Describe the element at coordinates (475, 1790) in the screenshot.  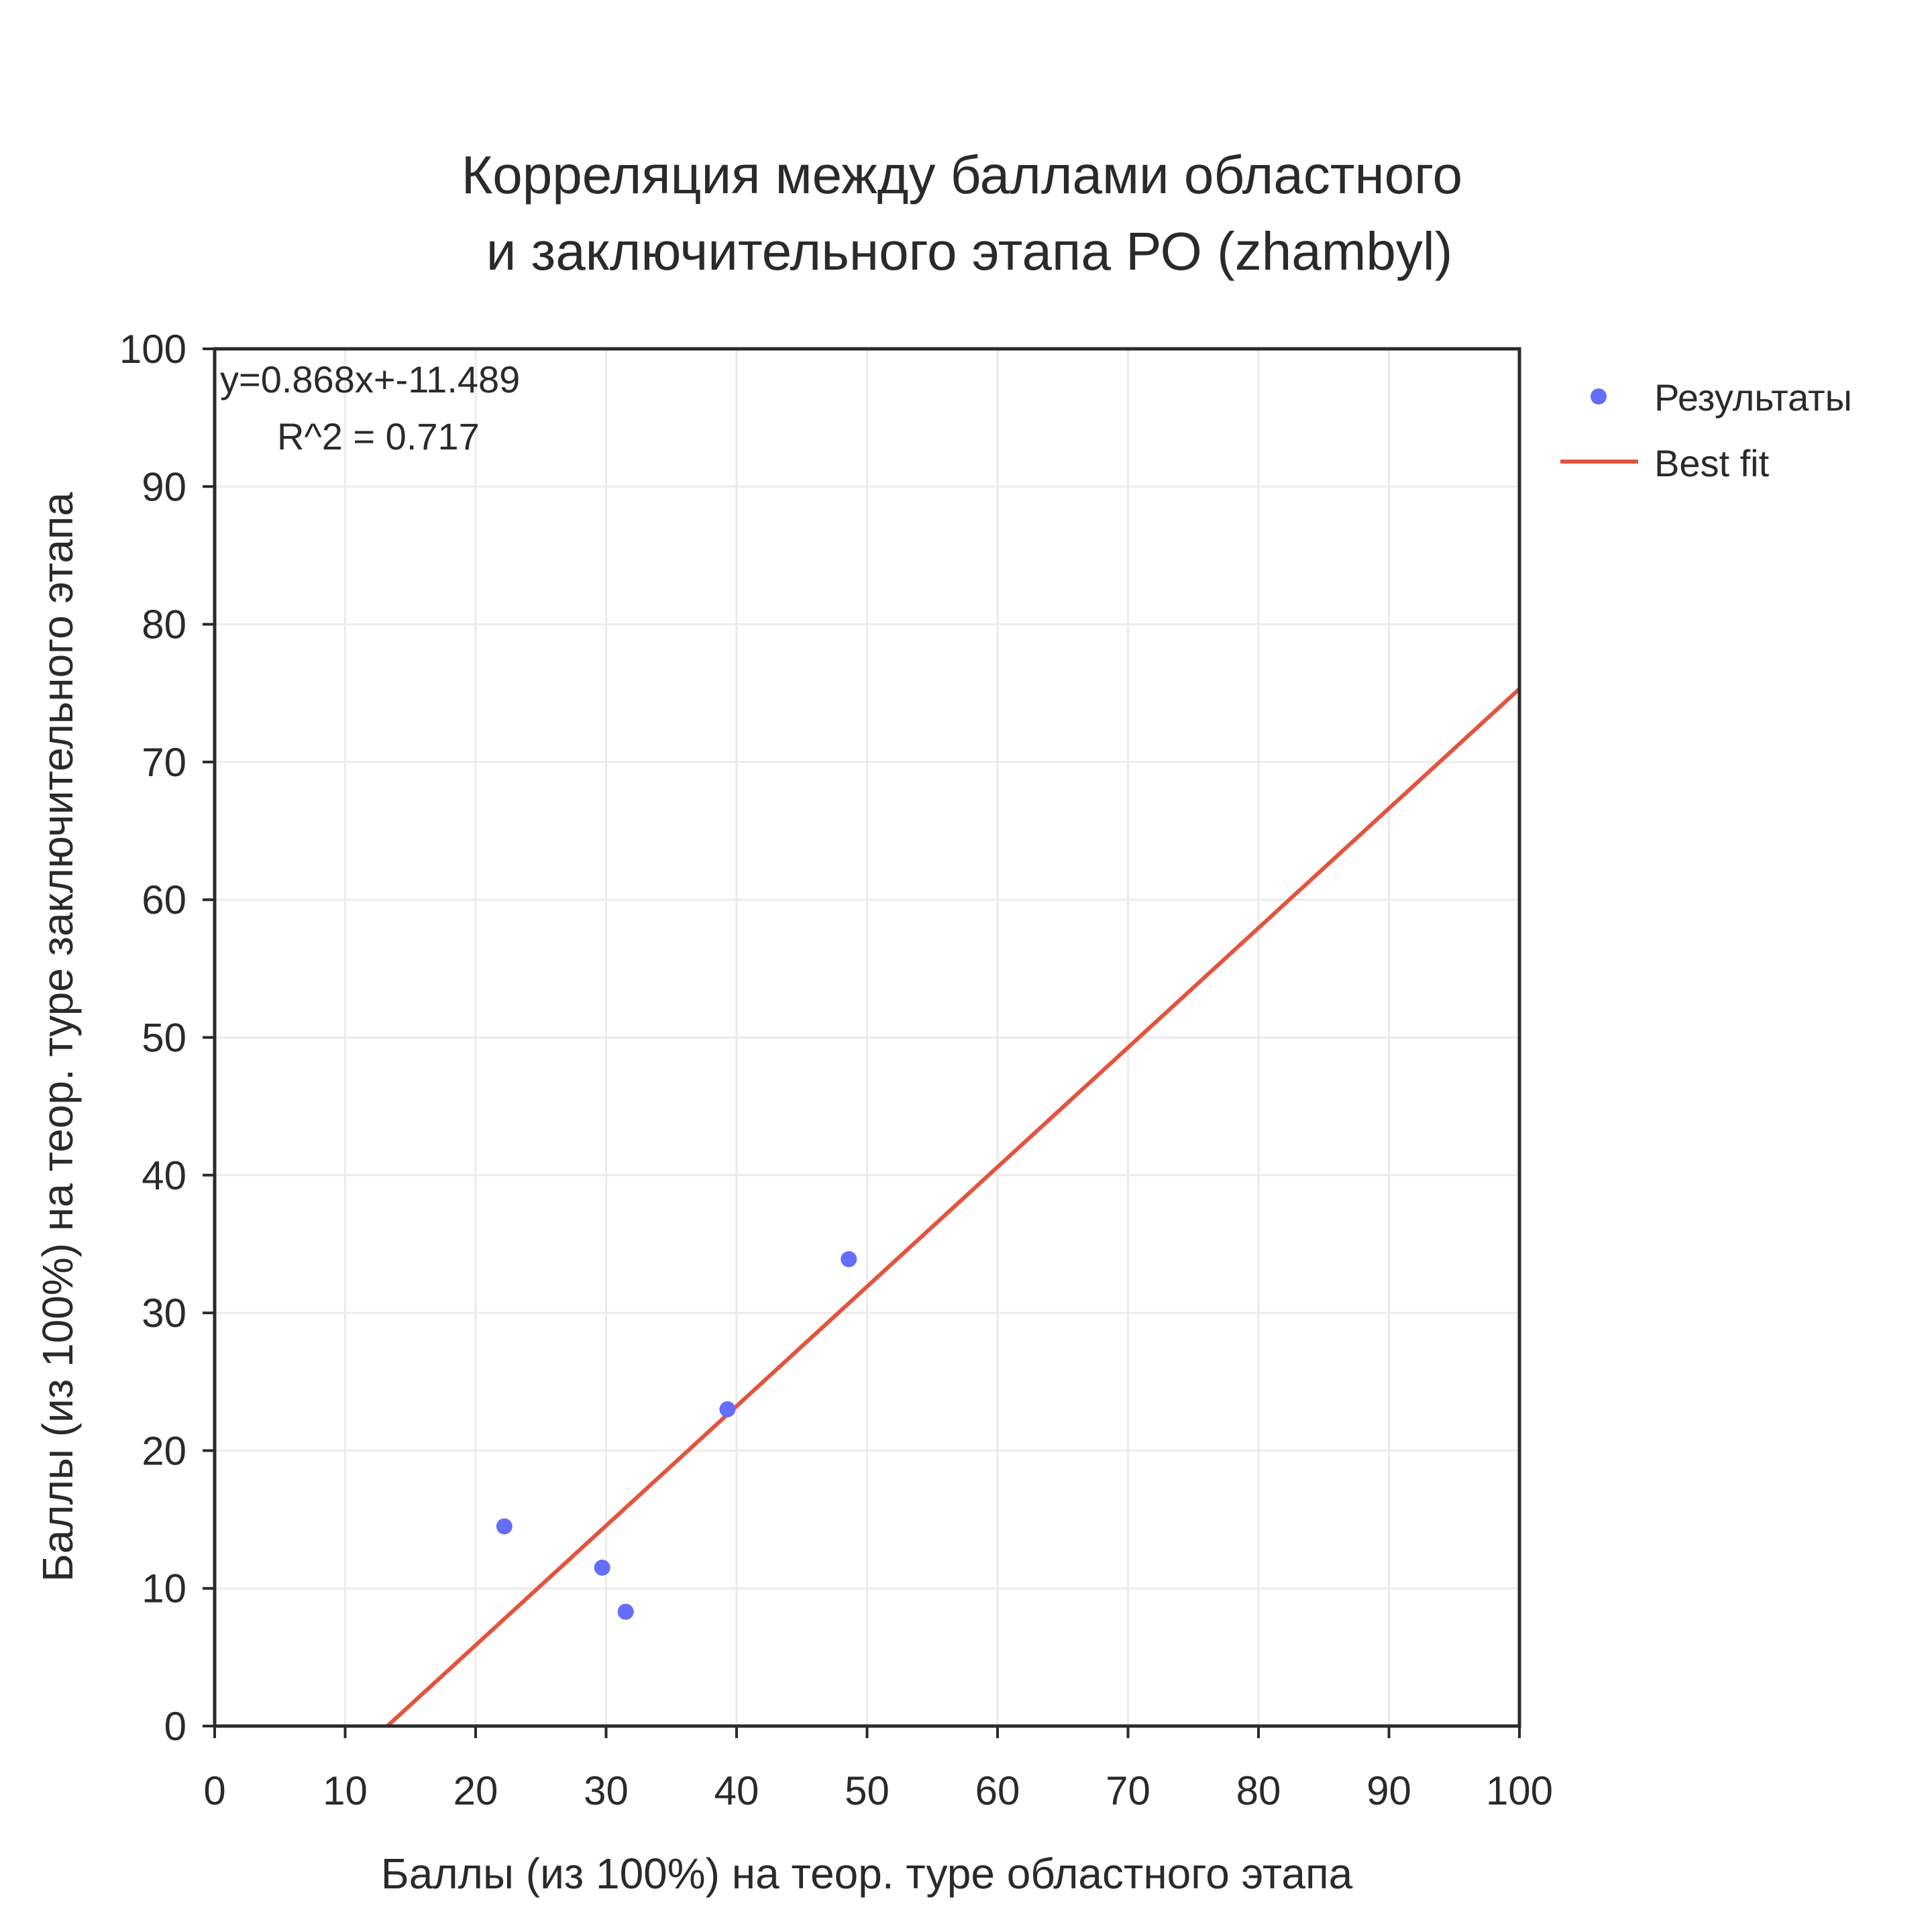
I see `x-tick-label-20: 20` at that location.